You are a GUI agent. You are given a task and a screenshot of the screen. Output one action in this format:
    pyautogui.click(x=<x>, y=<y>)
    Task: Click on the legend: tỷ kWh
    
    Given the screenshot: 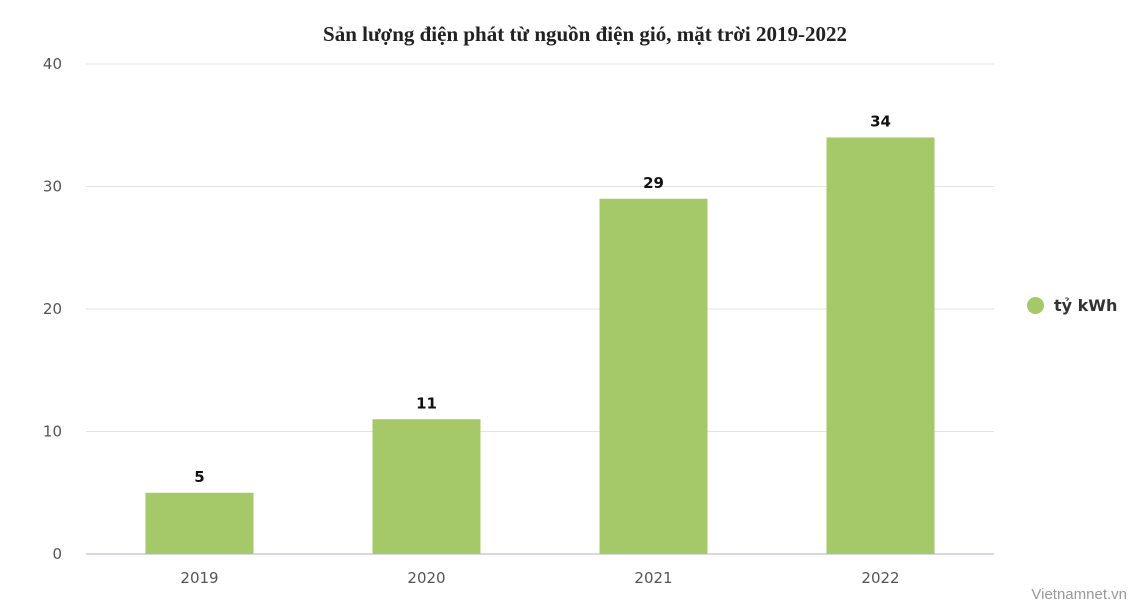 What is the action you would take?
    pyautogui.click(x=1072, y=305)
    